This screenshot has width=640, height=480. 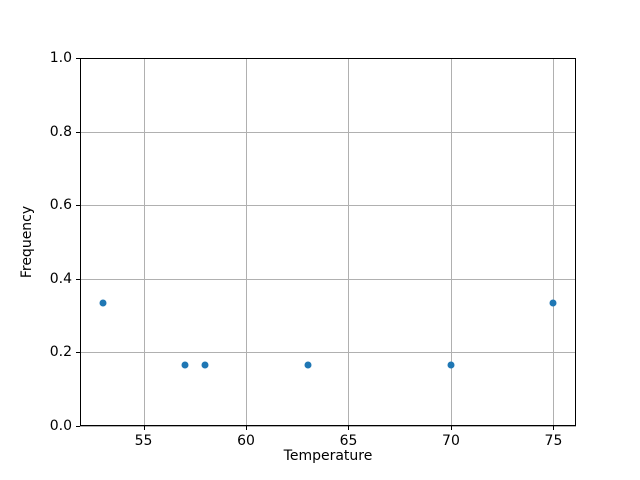 I want to click on y-tick-label: 0.4, so click(x=60, y=278).